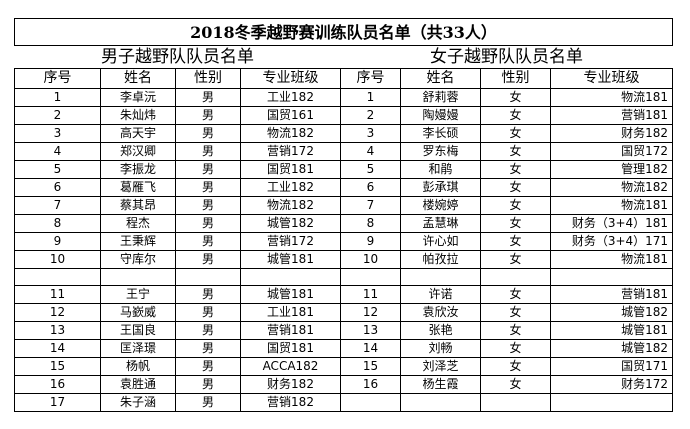 Image resolution: width=690 pixels, height=429 pixels. What do you see at coordinates (440, 348) in the screenshot?
I see `cell: 刘畅` at bounding box center [440, 348].